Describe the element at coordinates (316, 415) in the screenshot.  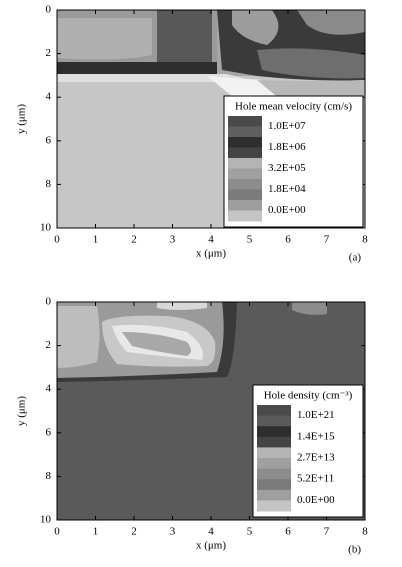
I see `legend-label: 1.0E+21` at that location.